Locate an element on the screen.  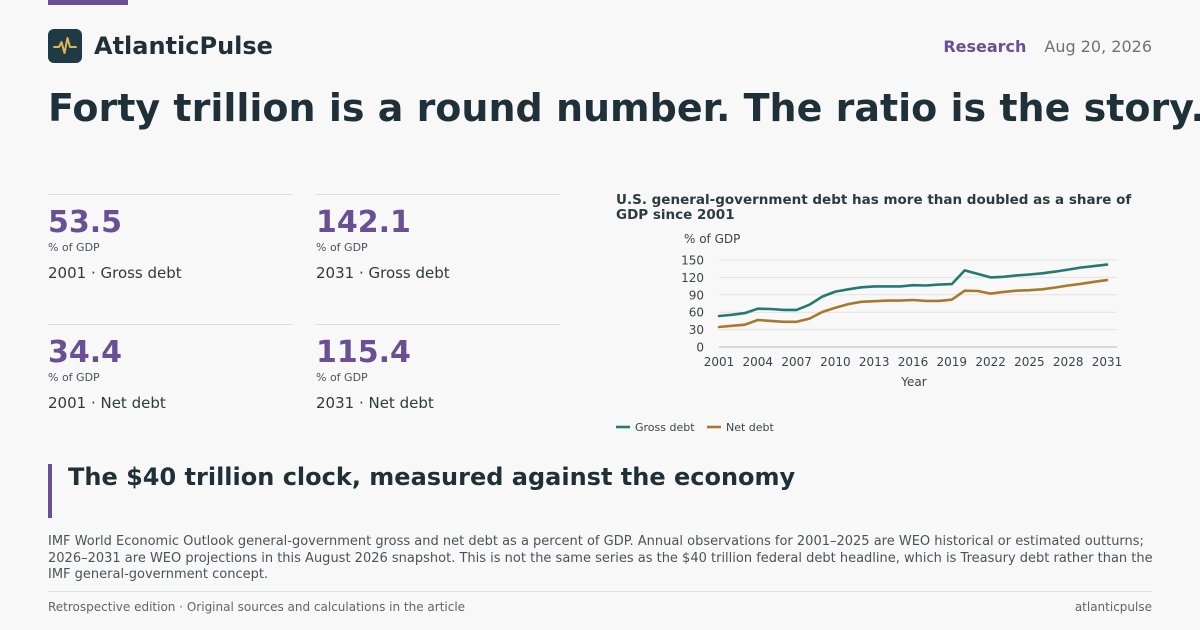
series-line-net-debt is located at coordinates (913, 303).